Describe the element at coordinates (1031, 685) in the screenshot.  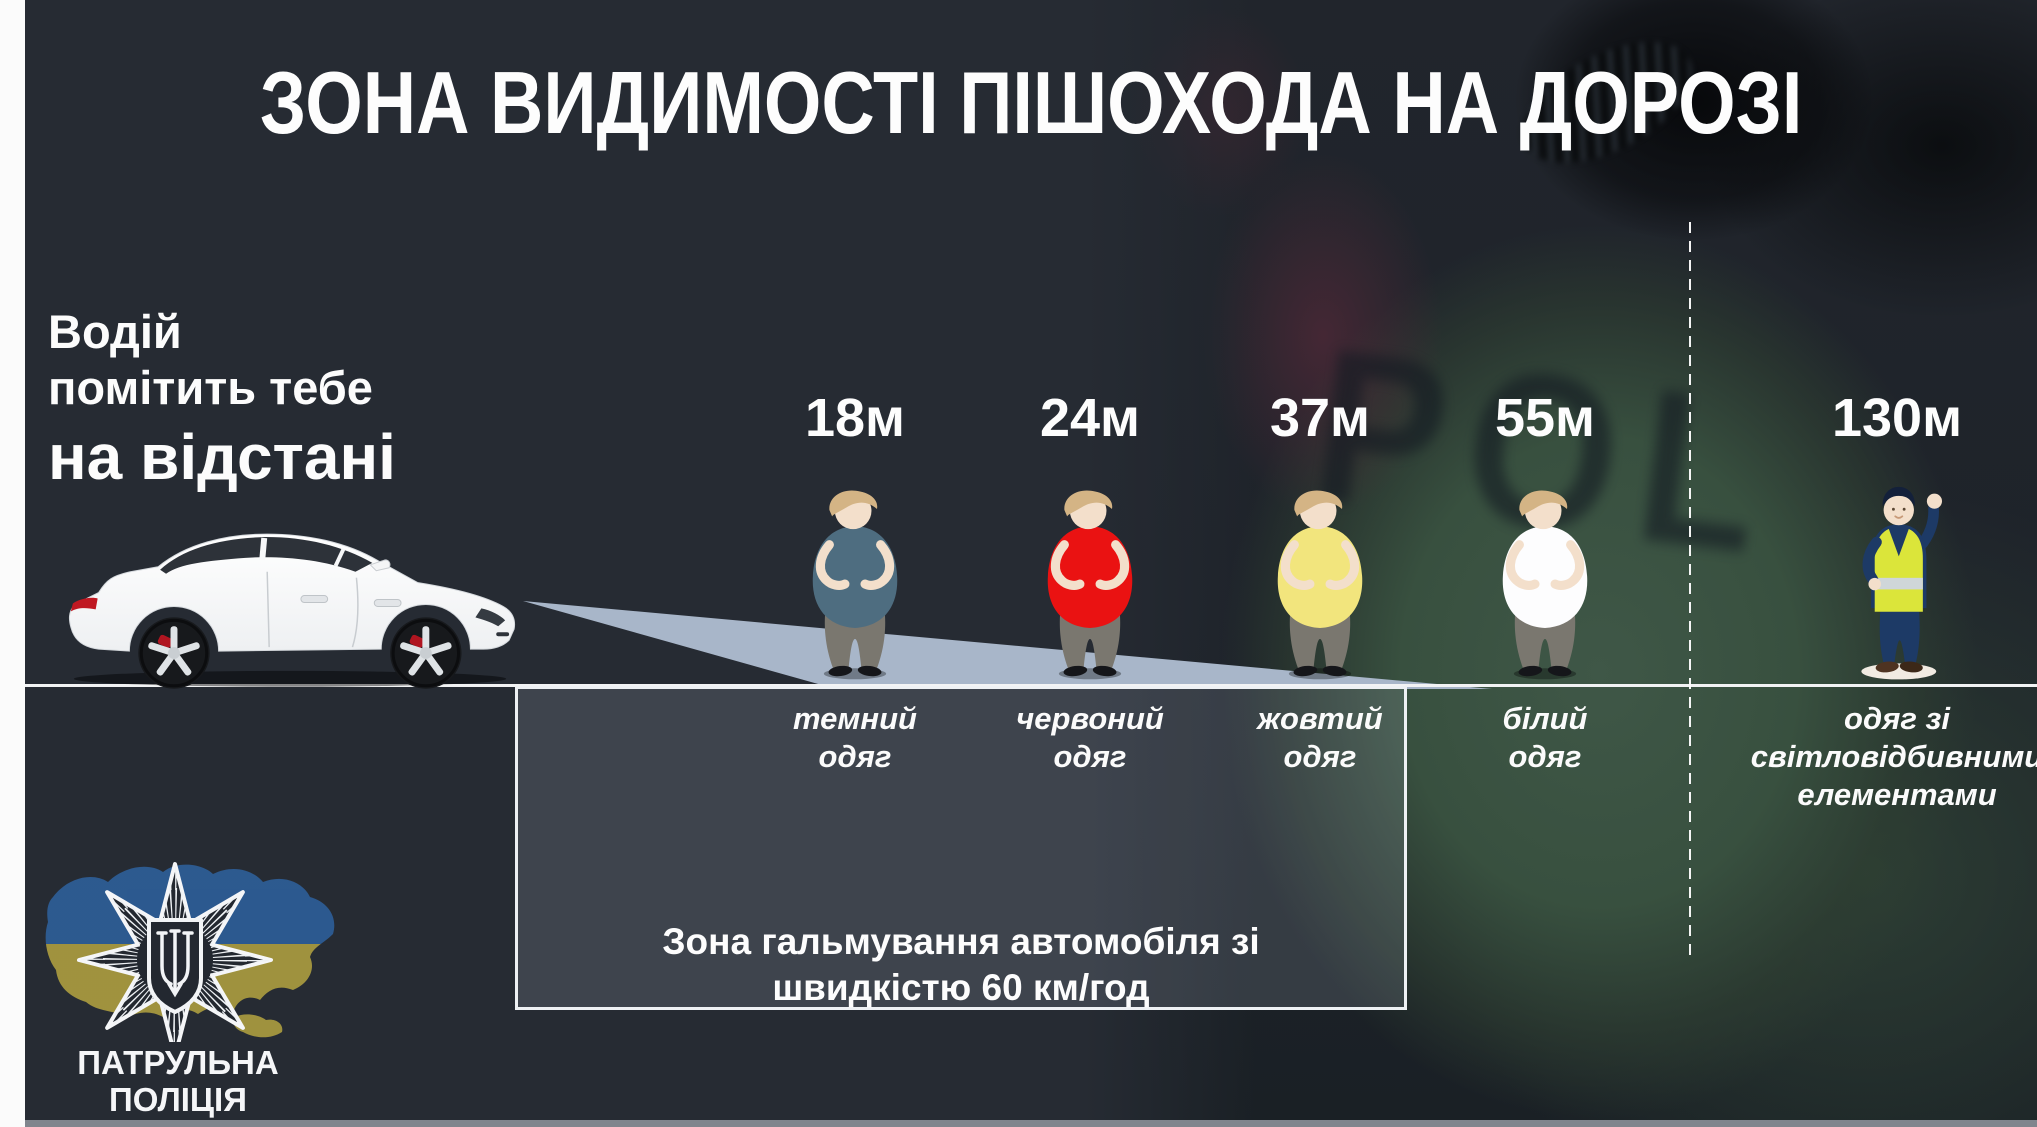
I see `ground-divider-line` at that location.